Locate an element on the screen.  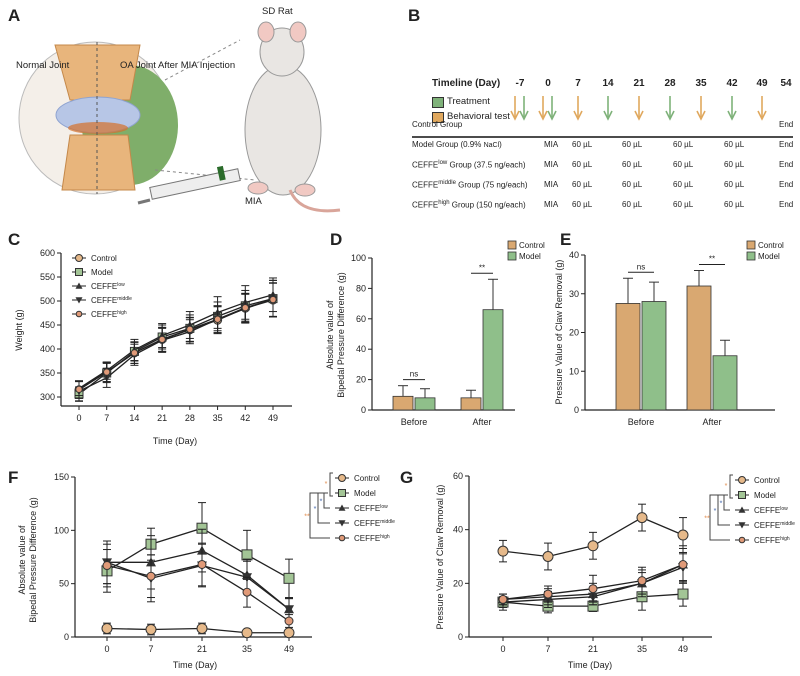
timeline-day-label: 7 is located at coordinates (578, 83).